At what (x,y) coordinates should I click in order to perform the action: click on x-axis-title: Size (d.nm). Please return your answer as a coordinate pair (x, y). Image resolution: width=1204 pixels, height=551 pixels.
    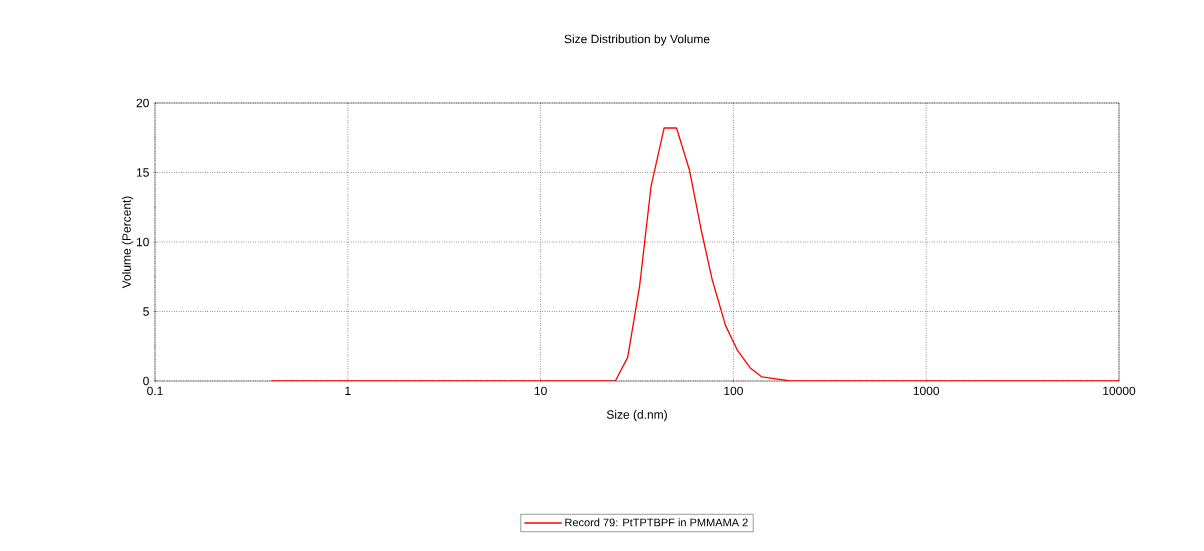
    Looking at the image, I should click on (636, 415).